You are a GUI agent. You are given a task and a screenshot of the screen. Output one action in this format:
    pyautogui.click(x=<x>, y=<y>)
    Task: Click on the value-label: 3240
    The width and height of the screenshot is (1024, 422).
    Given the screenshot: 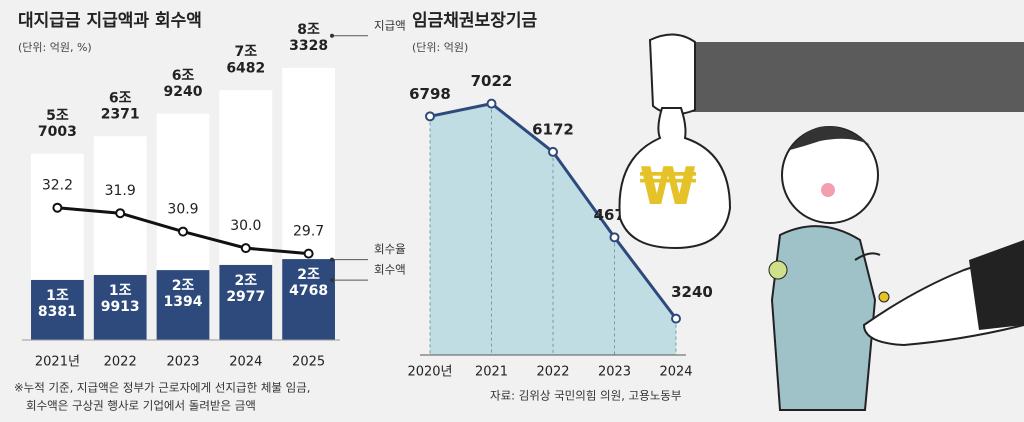 What is the action you would take?
    pyautogui.click(x=692, y=292)
    